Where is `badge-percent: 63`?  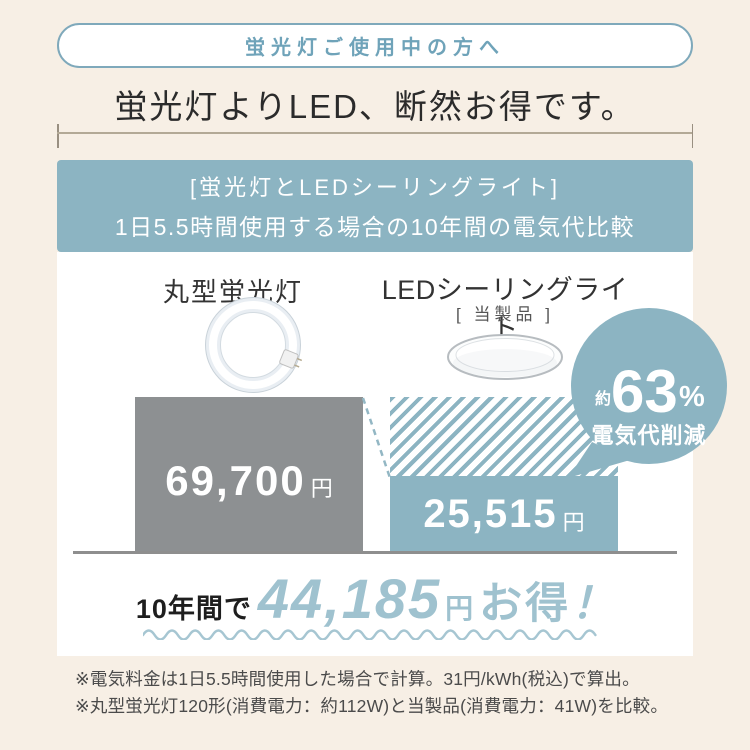 badge-percent: 63 is located at coordinates (644, 391).